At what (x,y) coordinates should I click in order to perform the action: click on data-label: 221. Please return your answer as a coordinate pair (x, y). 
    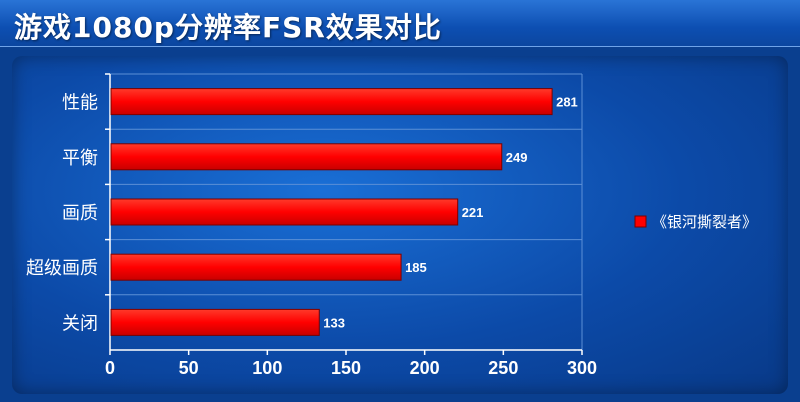
    Looking at the image, I should click on (473, 212).